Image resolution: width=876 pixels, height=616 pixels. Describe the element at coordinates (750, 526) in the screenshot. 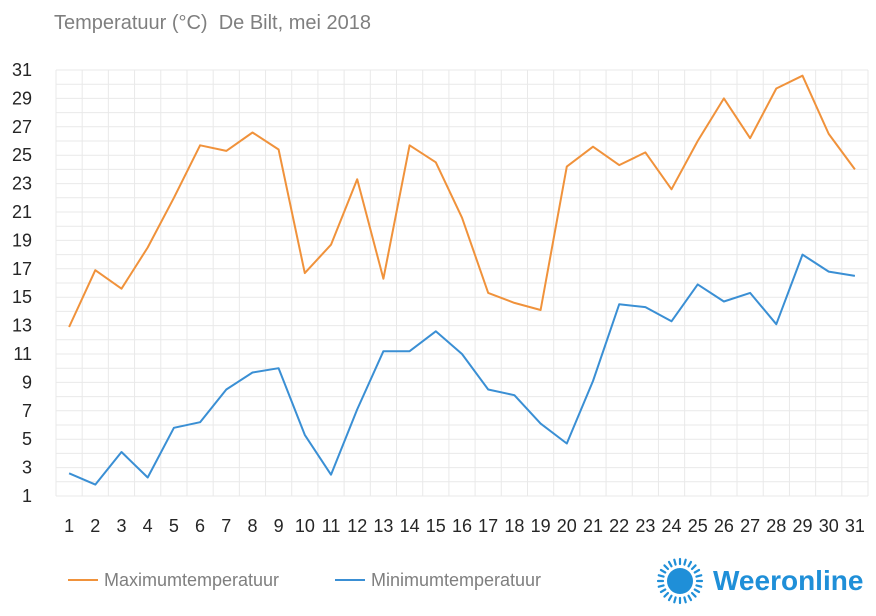

I see `x-tick-label: 27` at that location.